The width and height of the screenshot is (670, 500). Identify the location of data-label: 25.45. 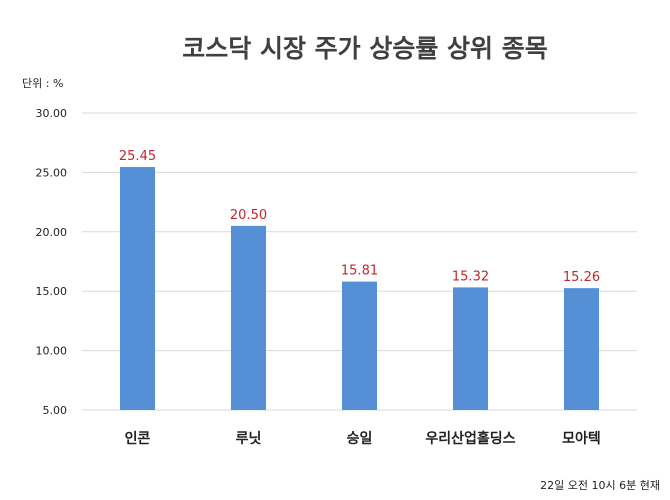
(137, 156).